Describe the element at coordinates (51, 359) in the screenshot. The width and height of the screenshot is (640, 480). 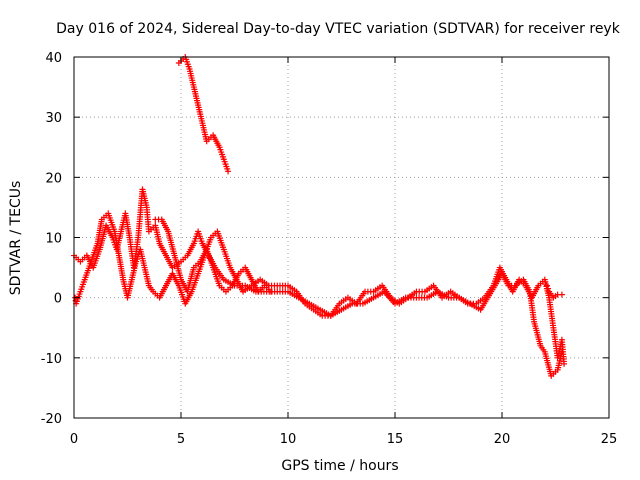
I see `y-tick-label: -10` at that location.